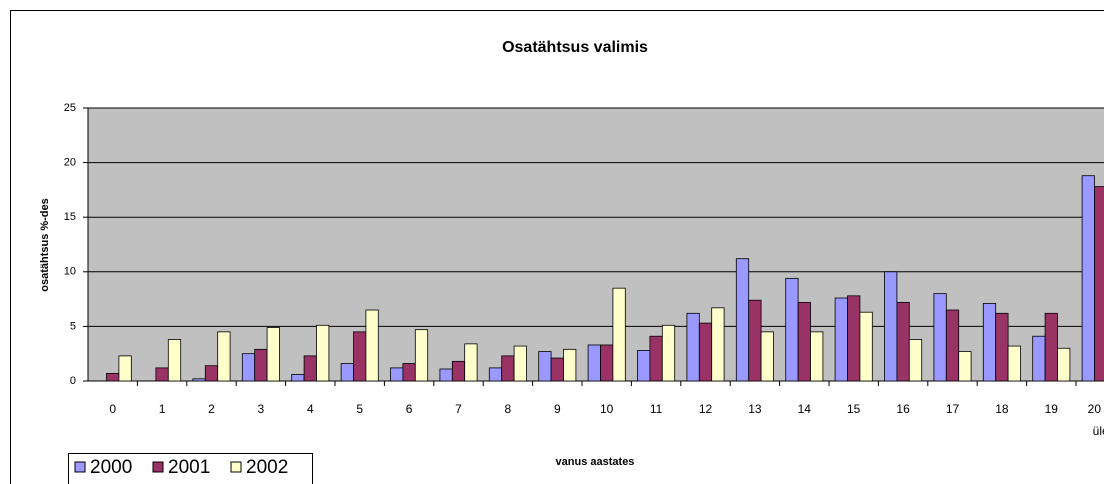 The width and height of the screenshot is (1104, 484). Describe the element at coordinates (70, 272) in the screenshot. I see `y-tick-label: 10` at that location.